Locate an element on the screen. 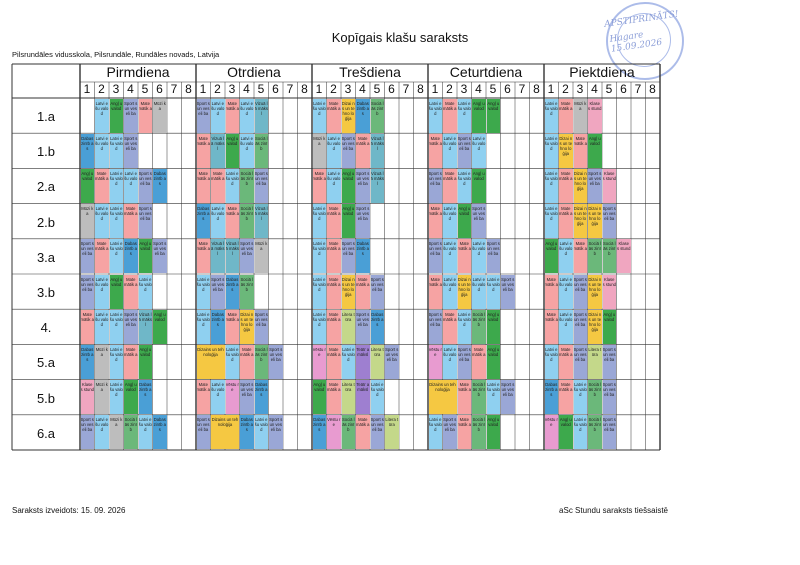 Image resolution: width=800 pixels, height=565 pixels. lesson-cell: Teātr a māksl is located at coordinates (363, 397).